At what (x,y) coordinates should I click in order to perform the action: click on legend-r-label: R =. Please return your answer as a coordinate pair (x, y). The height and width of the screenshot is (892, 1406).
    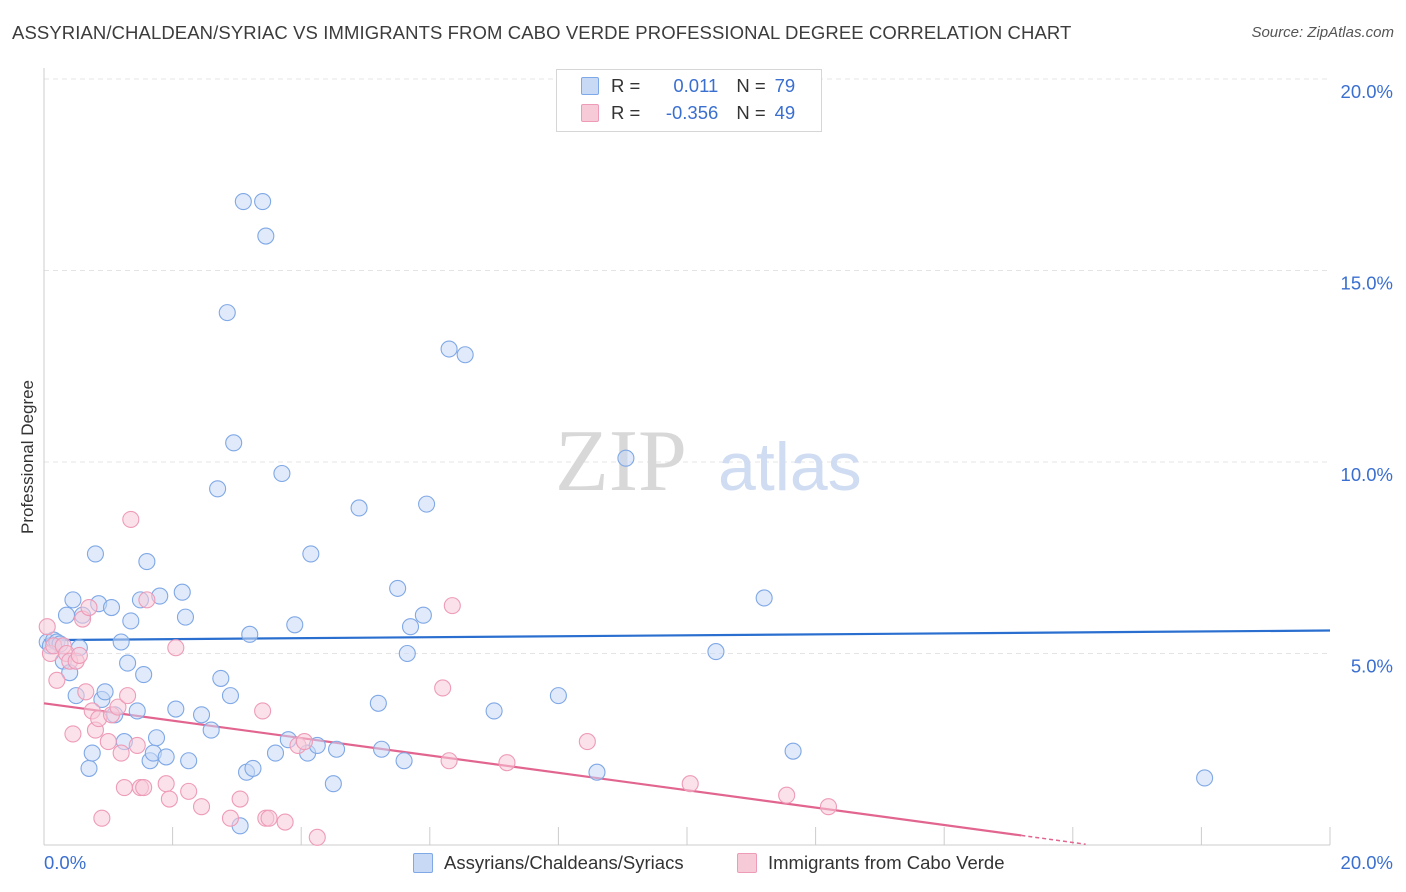
    Looking at the image, I should click on (626, 85).